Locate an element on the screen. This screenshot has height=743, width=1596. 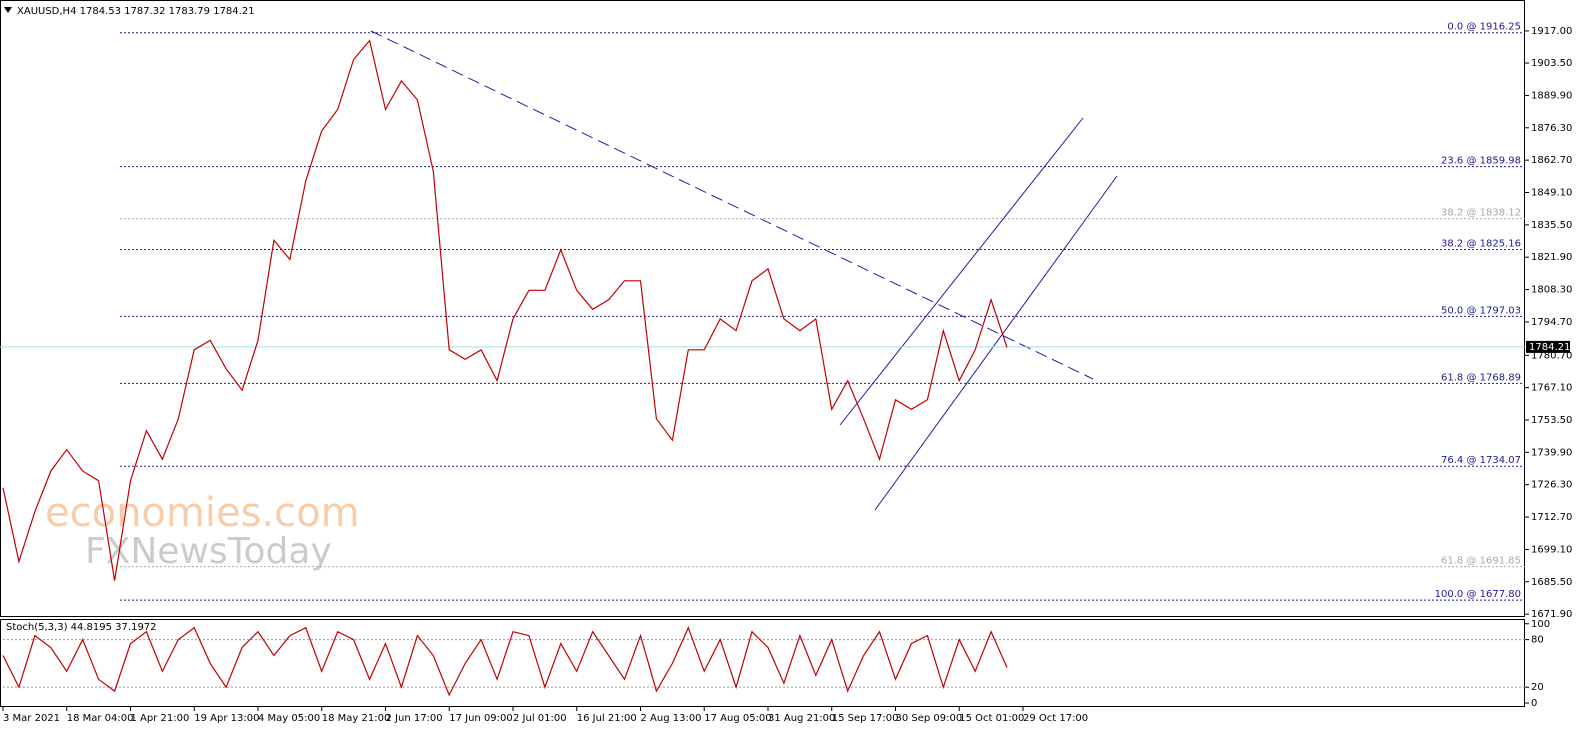
y-tick-label: 1794.70 is located at coordinates (1551, 322).